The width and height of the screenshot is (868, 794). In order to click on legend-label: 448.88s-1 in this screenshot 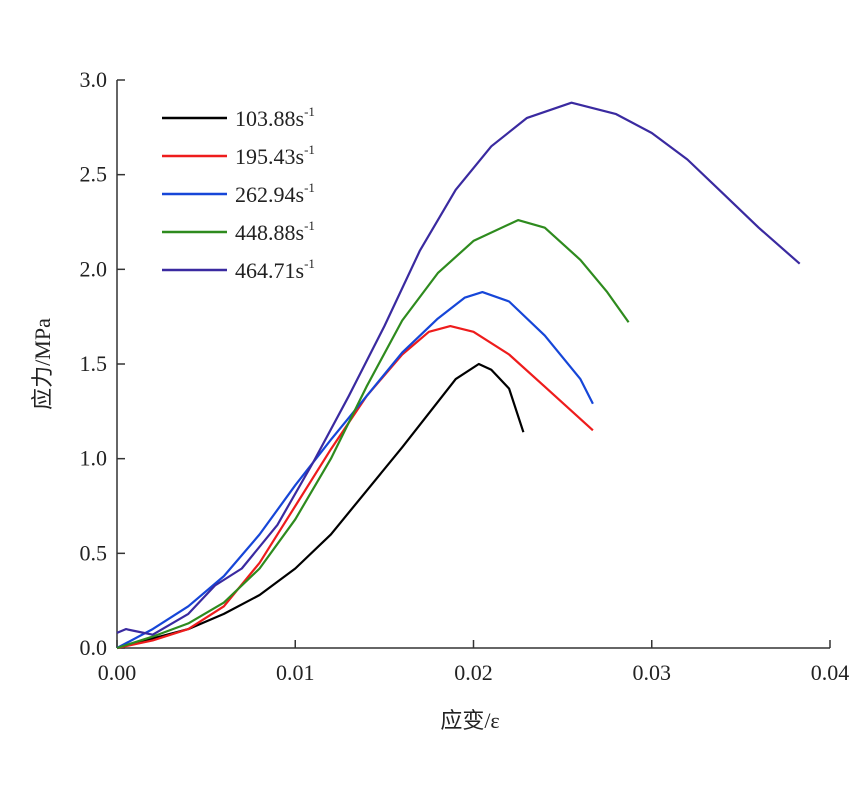, I will do `click(275, 231)`.